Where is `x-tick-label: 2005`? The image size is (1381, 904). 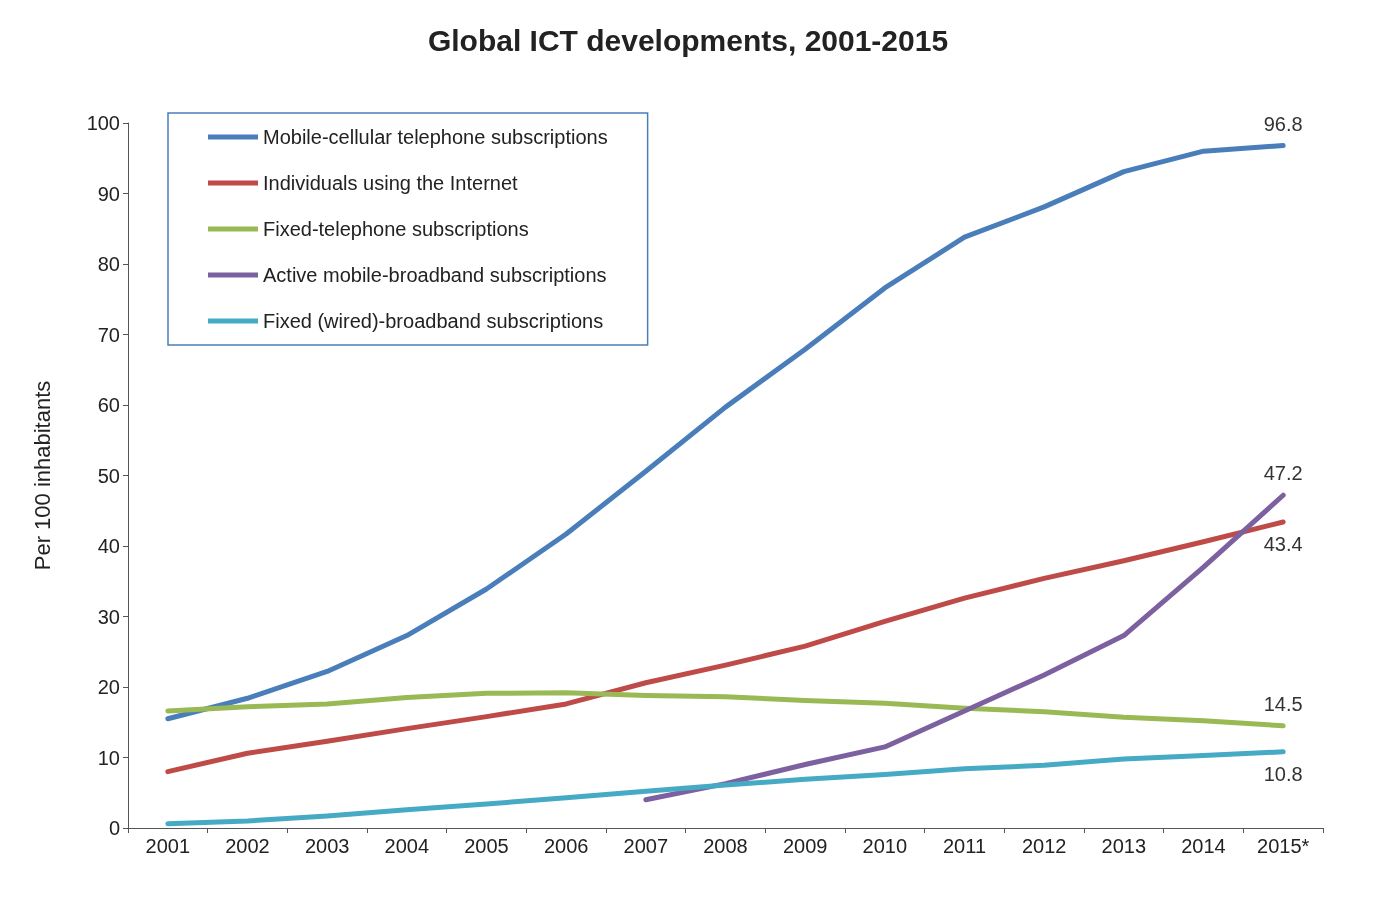 x-tick-label: 2005 is located at coordinates (486, 846).